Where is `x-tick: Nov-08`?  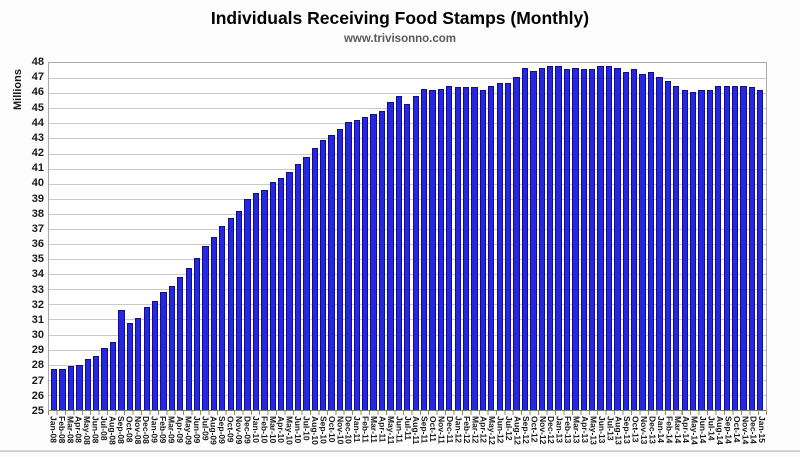 x-tick: Nov-08 is located at coordinates (137, 433).